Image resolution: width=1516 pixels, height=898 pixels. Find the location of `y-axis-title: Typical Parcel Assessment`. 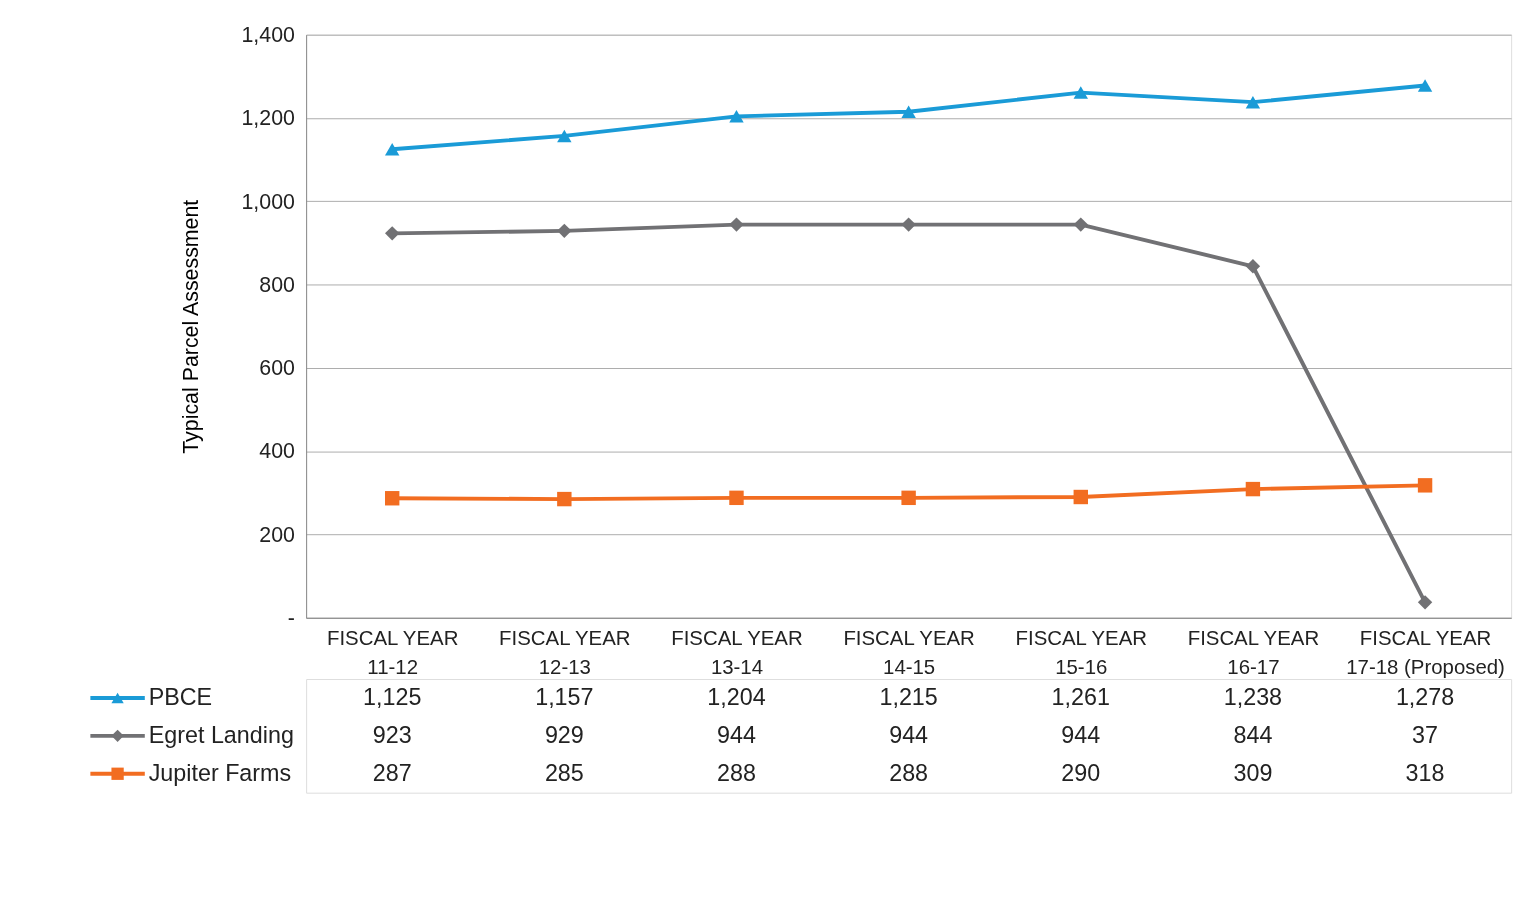

y-axis-title: Typical Parcel Assessment is located at coordinates (190, 326).